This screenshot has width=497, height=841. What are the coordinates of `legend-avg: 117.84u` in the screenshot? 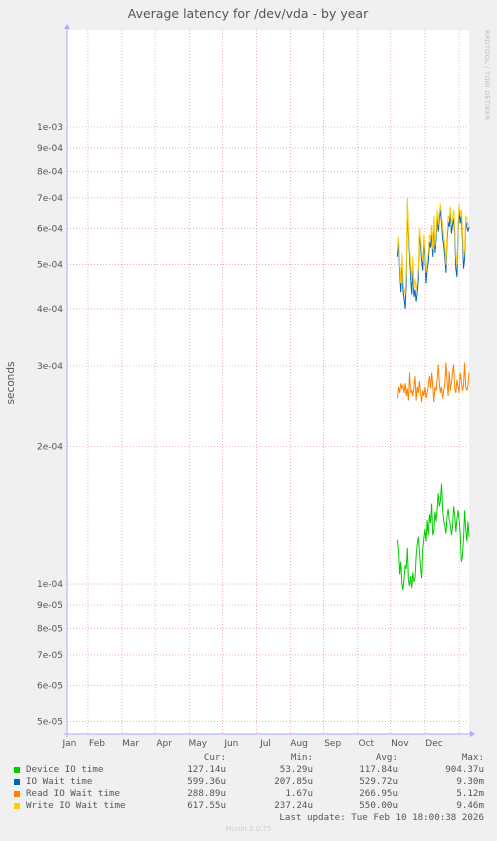 It's located at (378, 769).